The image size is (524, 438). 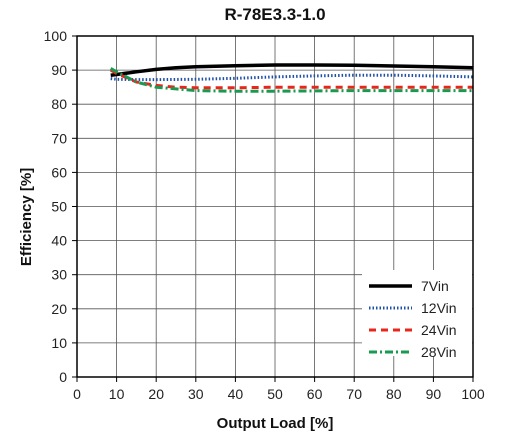 I want to click on series-line-28vin, so click(x=291, y=80).